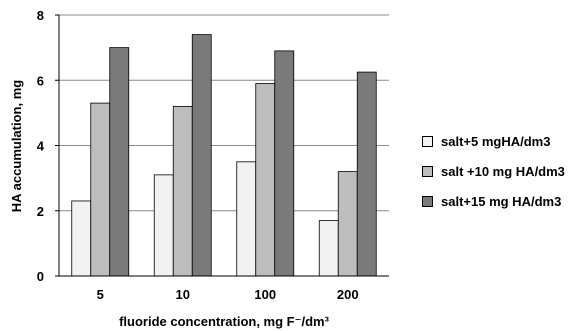 This screenshot has width=576, height=331. I want to click on legend-label: salt +10 mg HA/dm3, so click(503, 171).